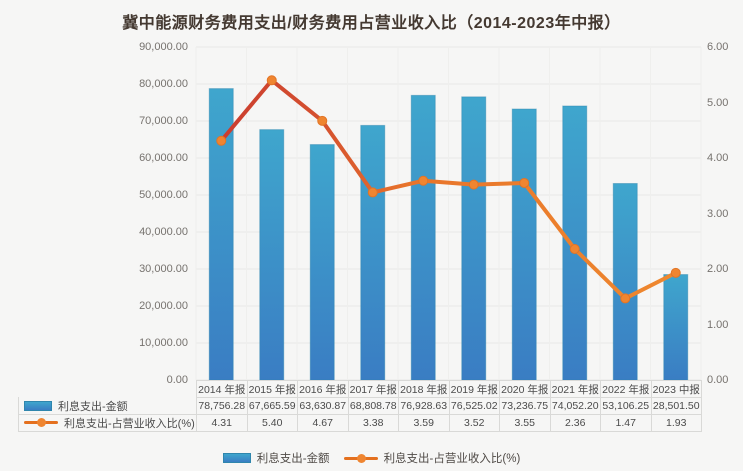 Image resolution: width=743 pixels, height=471 pixels. Describe the element at coordinates (576, 389) in the screenshot. I see `table-header-cell: 2021 年报` at that location.